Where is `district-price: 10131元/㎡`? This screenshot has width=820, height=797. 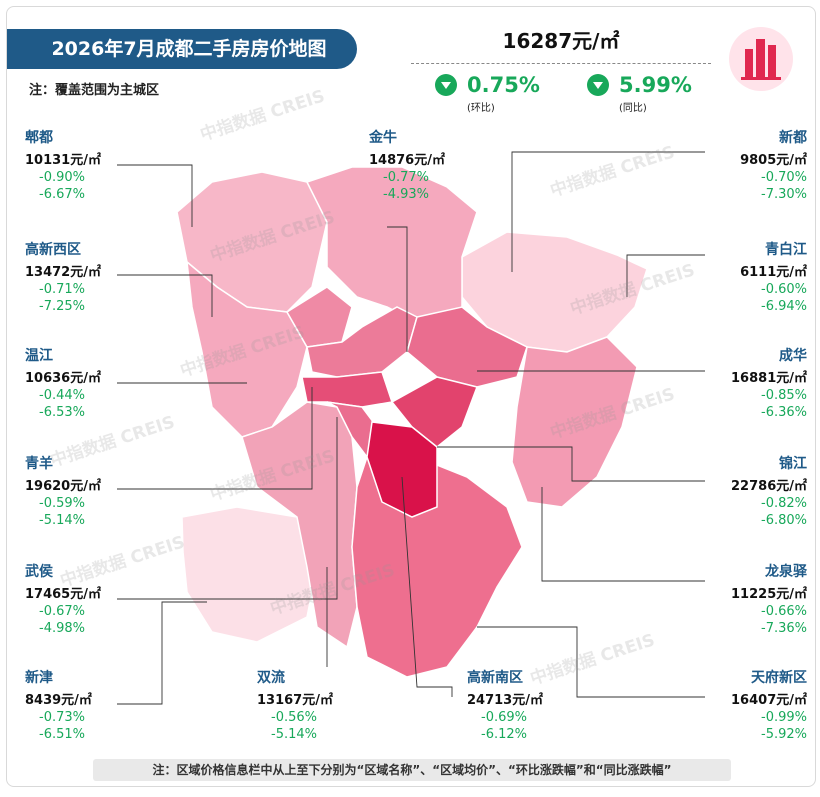 district-price: 10131元/㎡ is located at coordinates (63, 160).